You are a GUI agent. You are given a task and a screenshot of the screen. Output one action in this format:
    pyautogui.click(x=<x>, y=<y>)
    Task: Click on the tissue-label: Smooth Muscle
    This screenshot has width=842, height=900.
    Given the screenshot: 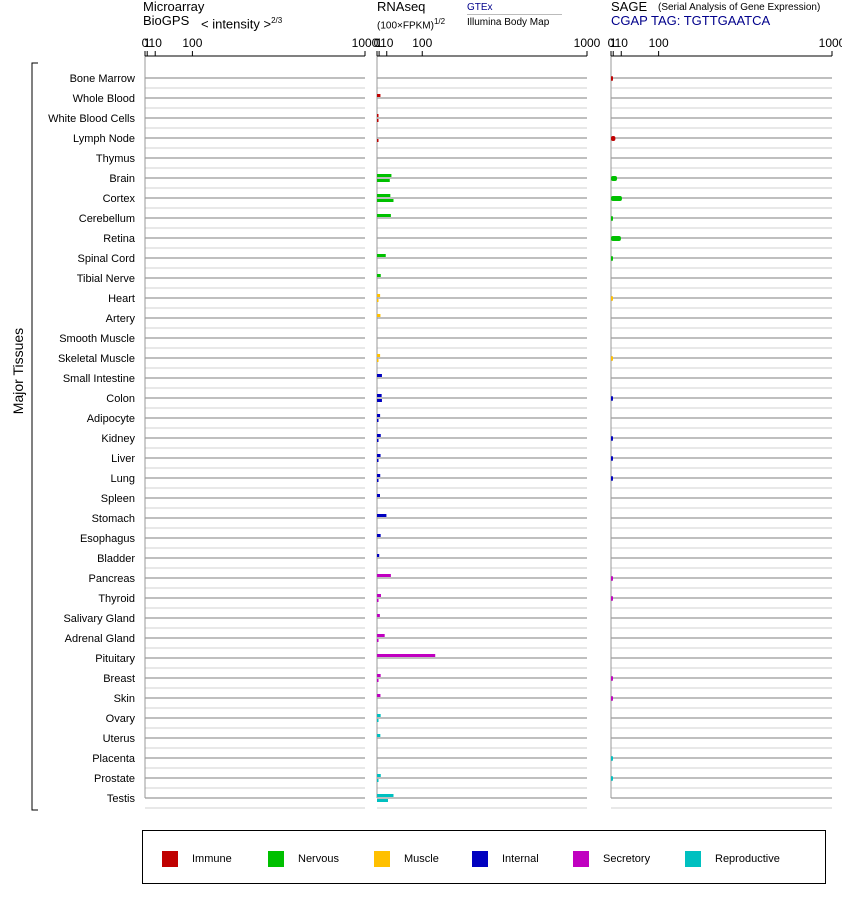 What is the action you would take?
    pyautogui.click(x=97, y=339)
    